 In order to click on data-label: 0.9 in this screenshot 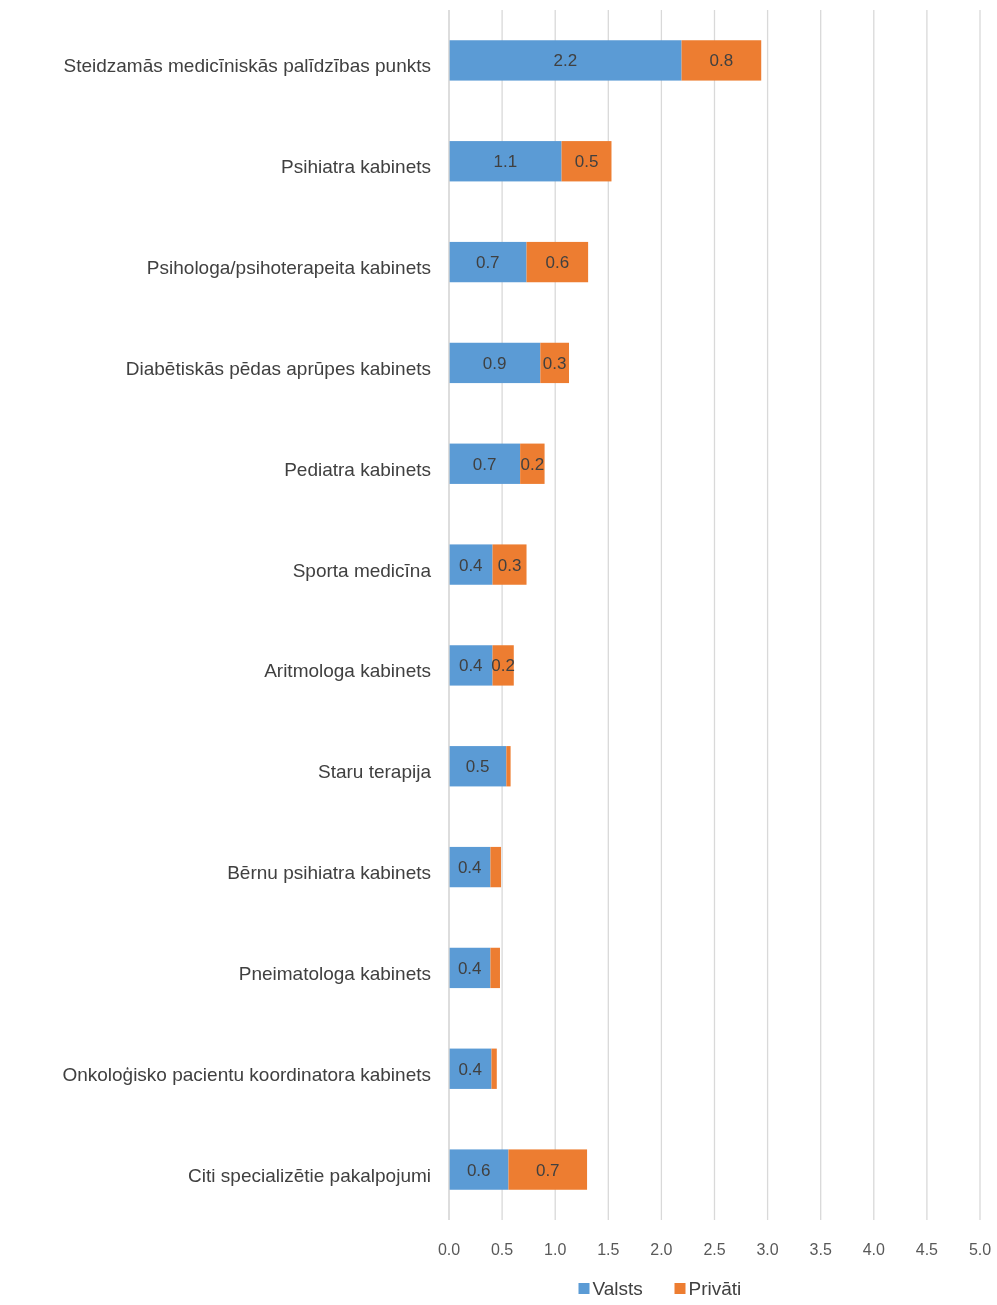, I will do `click(494, 363)`.